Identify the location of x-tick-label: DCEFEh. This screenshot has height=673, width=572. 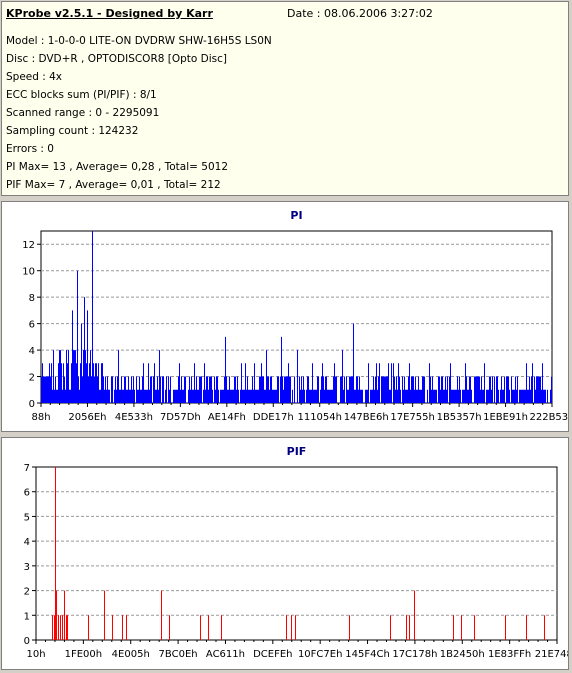
(272, 654).